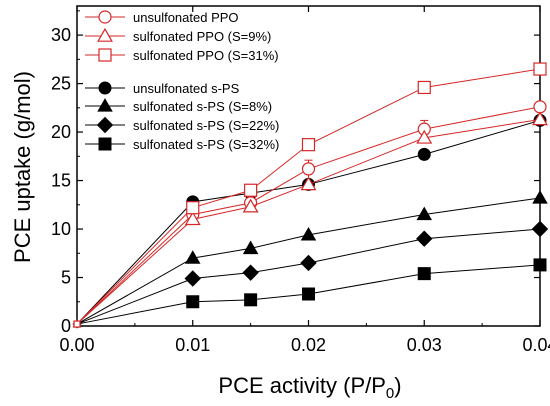 The image size is (550, 406). I want to click on legend-entry-2: sulfonated PPO (S=31%), so click(182, 55).